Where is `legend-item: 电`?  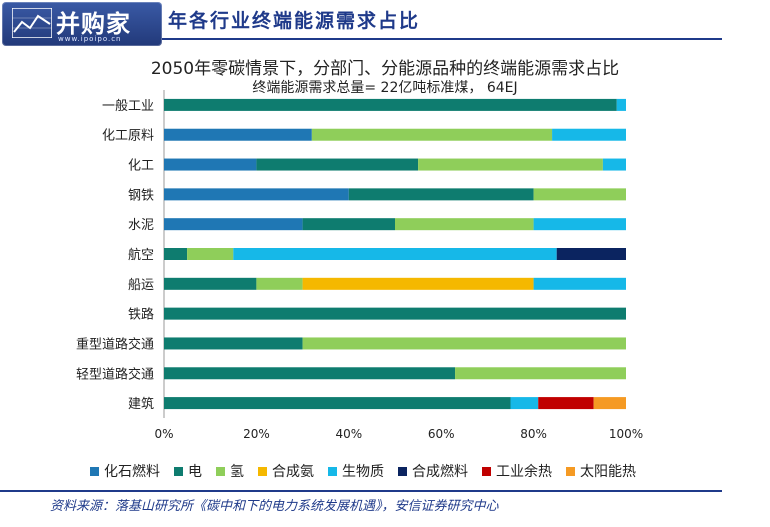 legend-item: 电 is located at coordinates (188, 471).